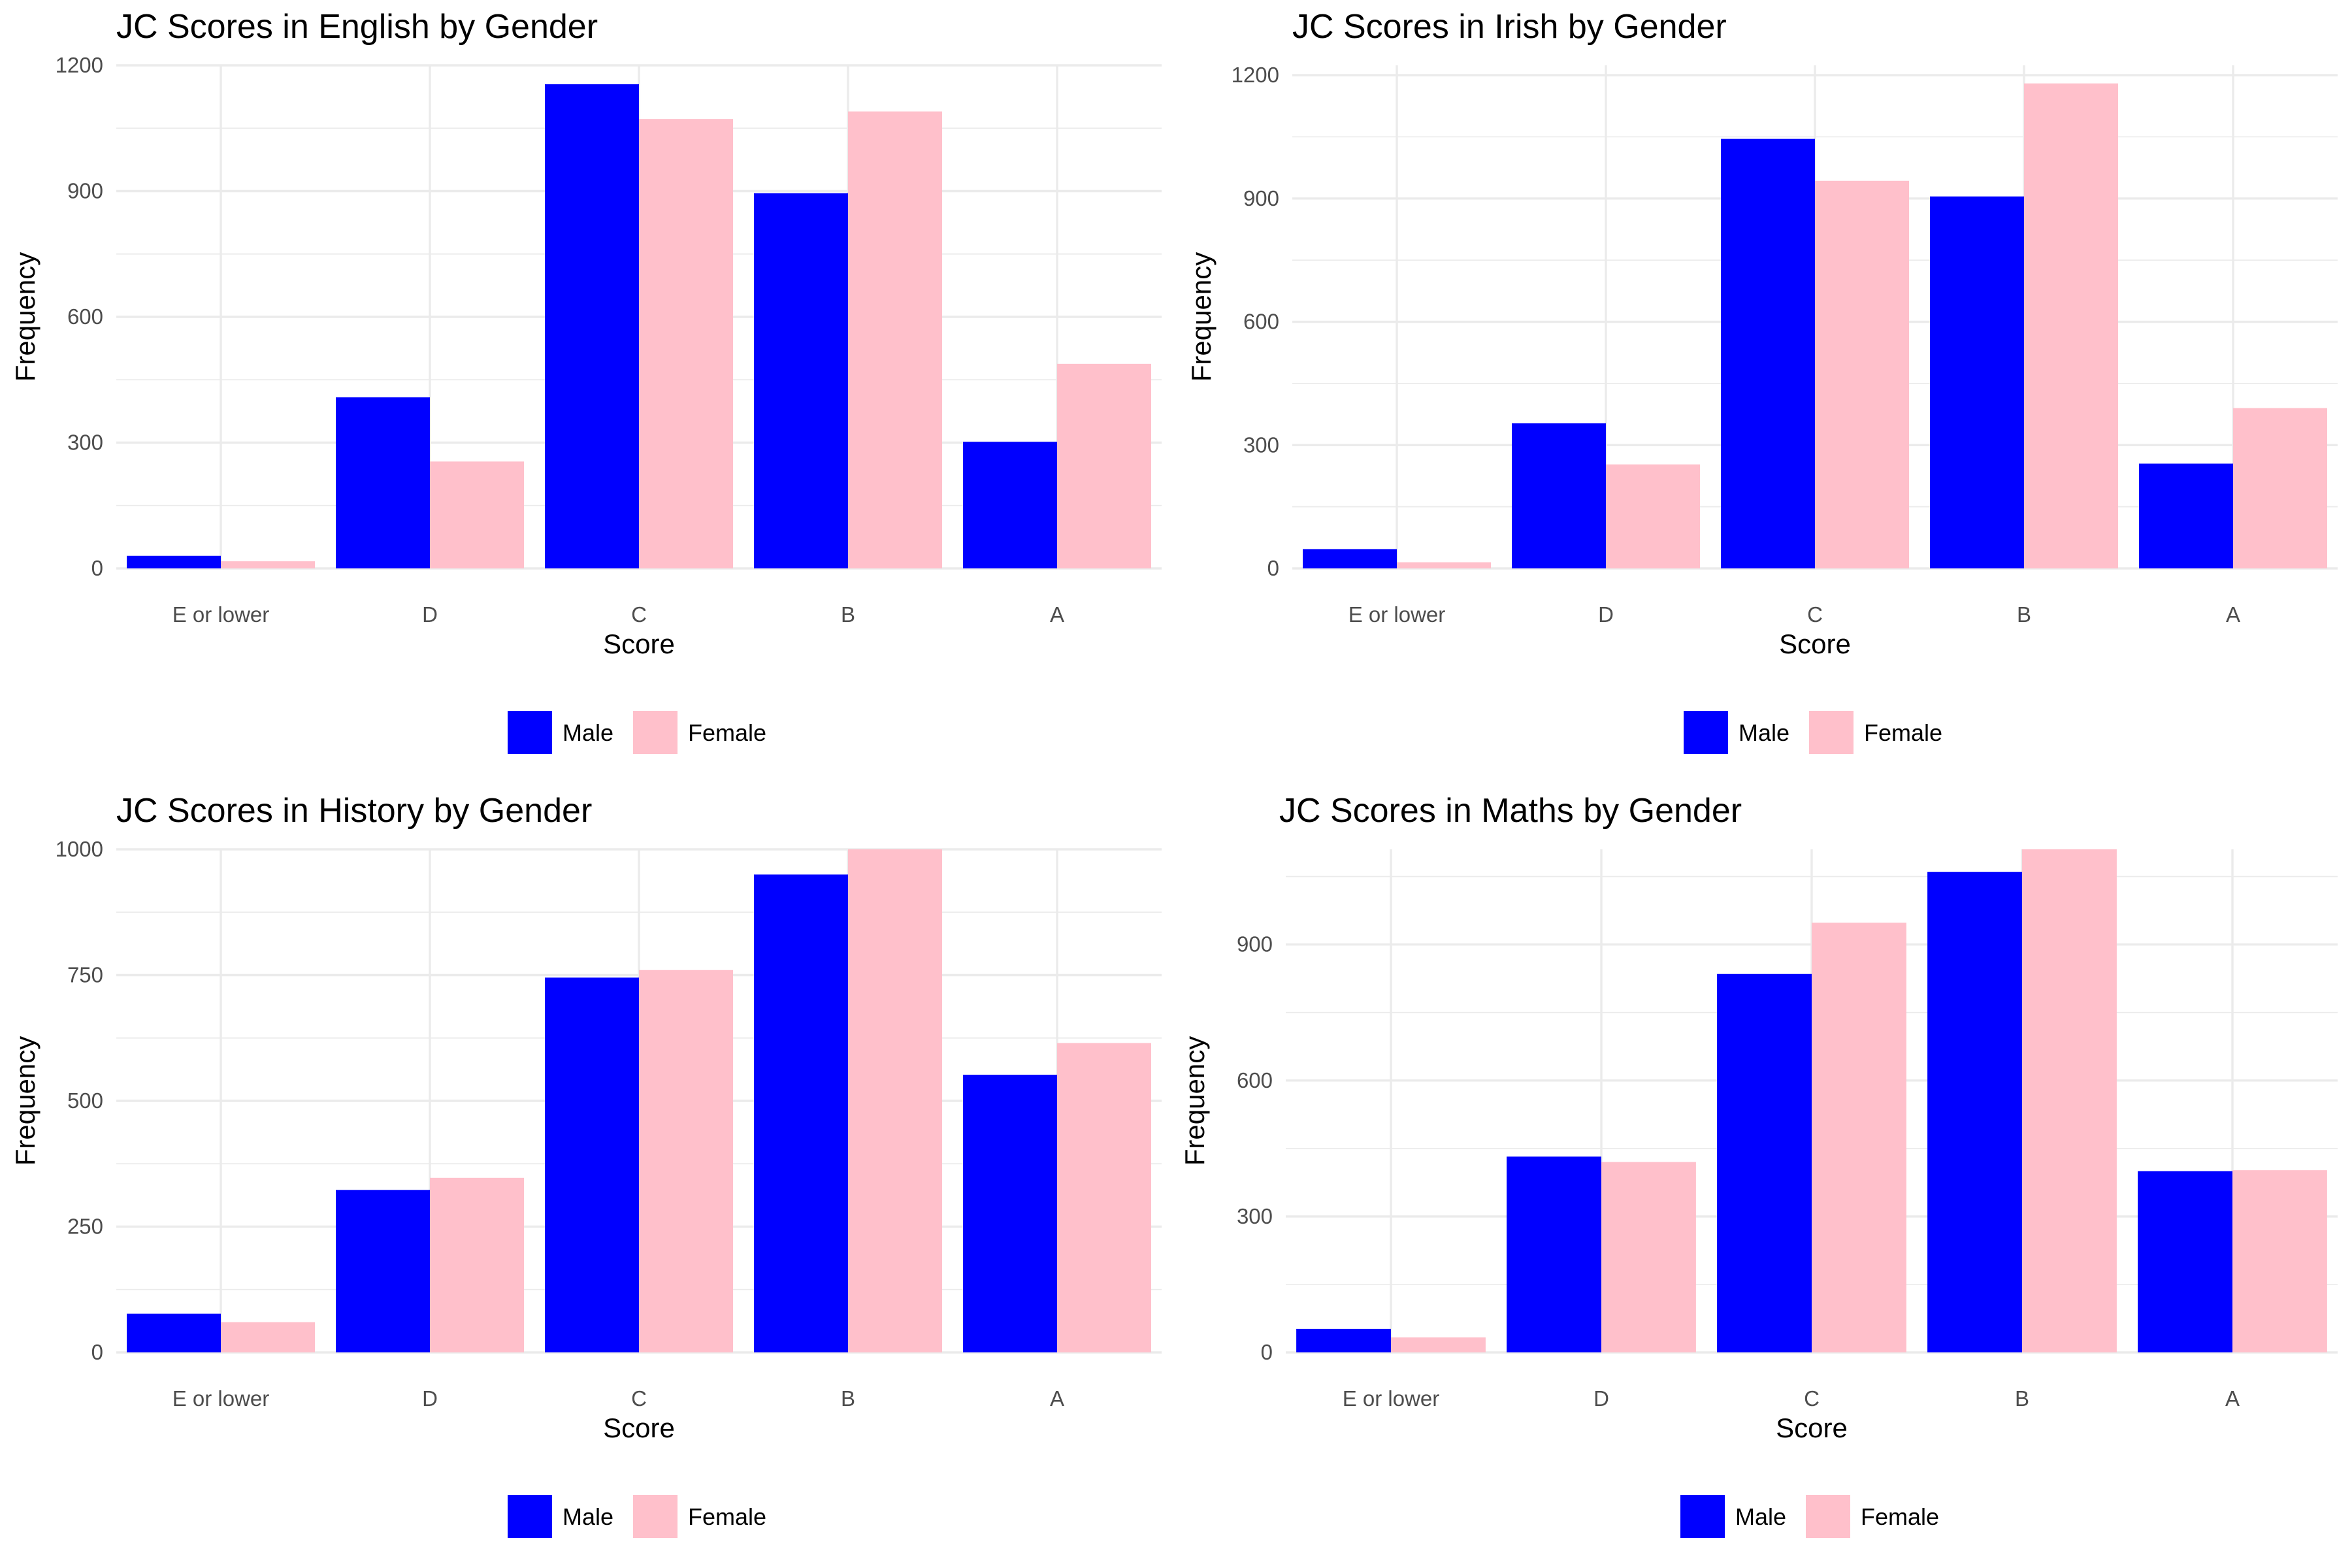  What do you see at coordinates (357, 27) in the screenshot?
I see `chart-title: JC Scores in English by Gender` at bounding box center [357, 27].